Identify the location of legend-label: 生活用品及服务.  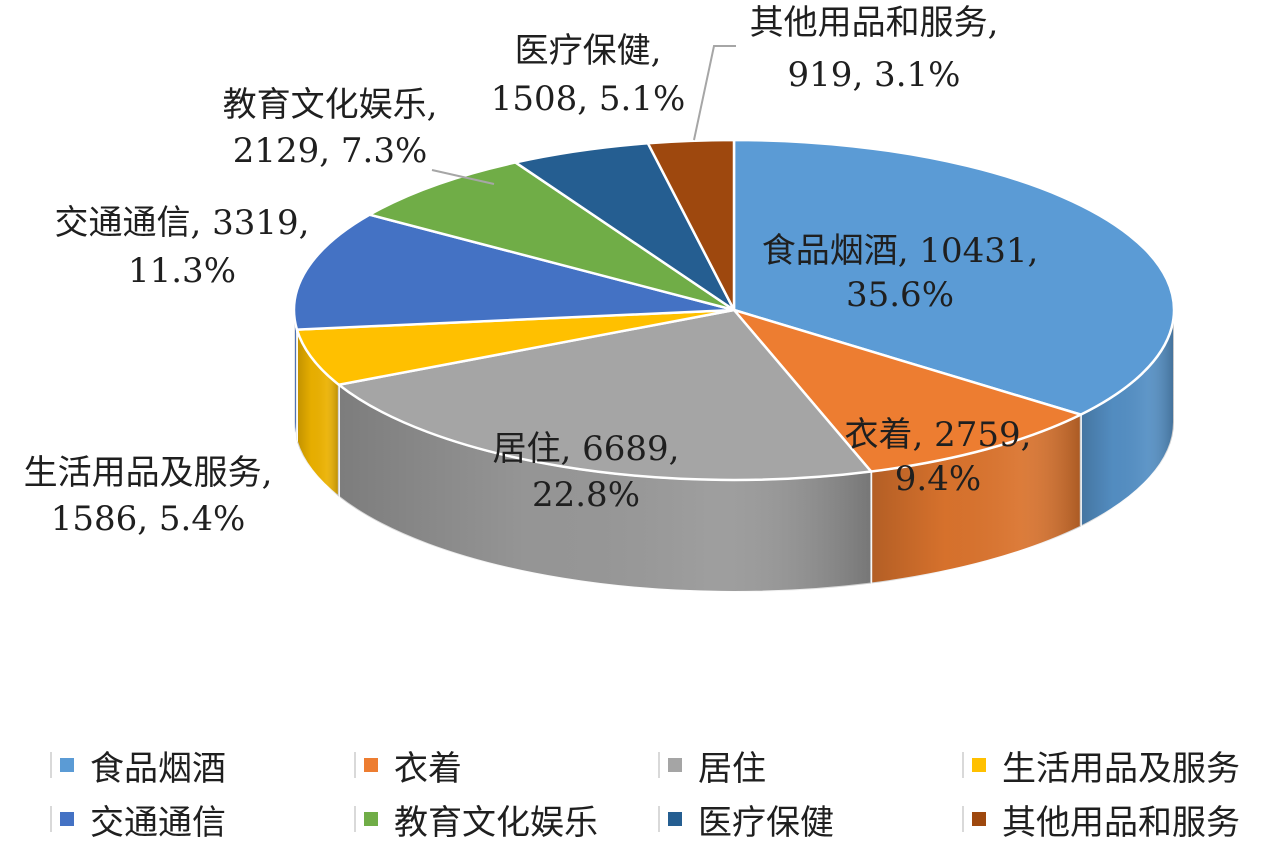
(1121, 768).